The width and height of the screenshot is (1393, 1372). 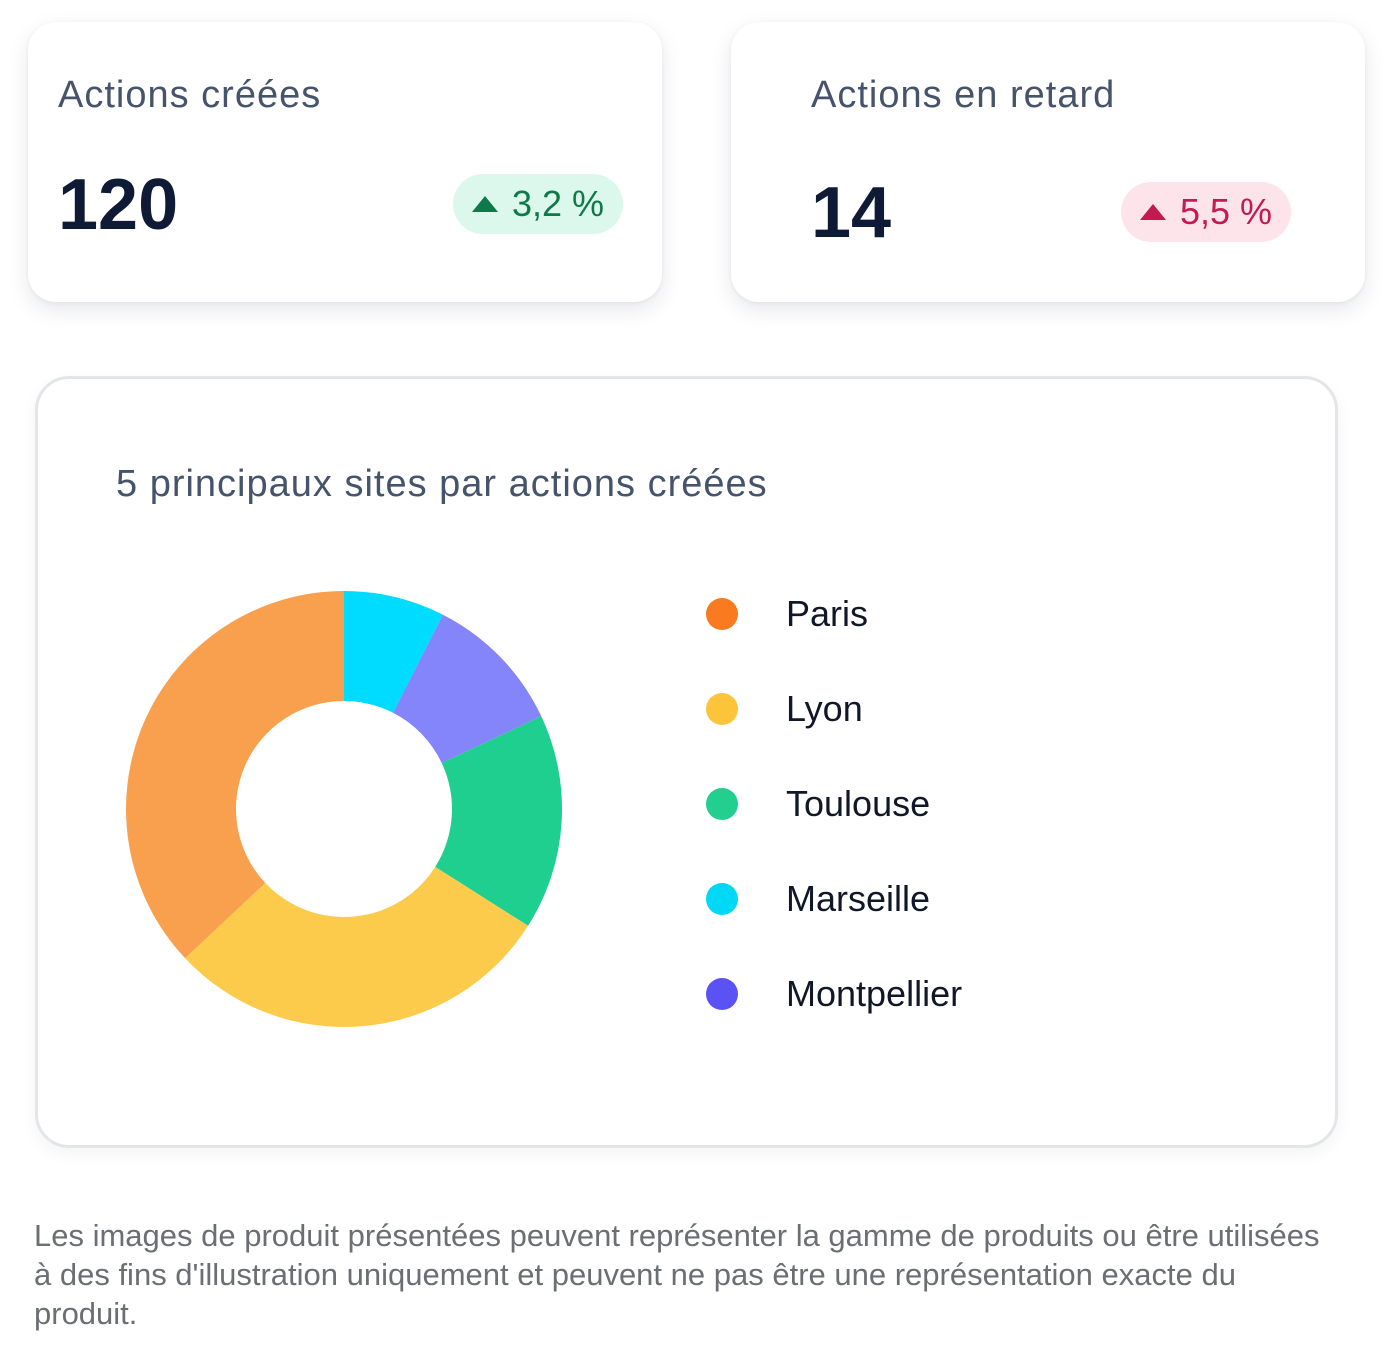 I want to click on delta-value: 5,5 %, so click(x=1226, y=211).